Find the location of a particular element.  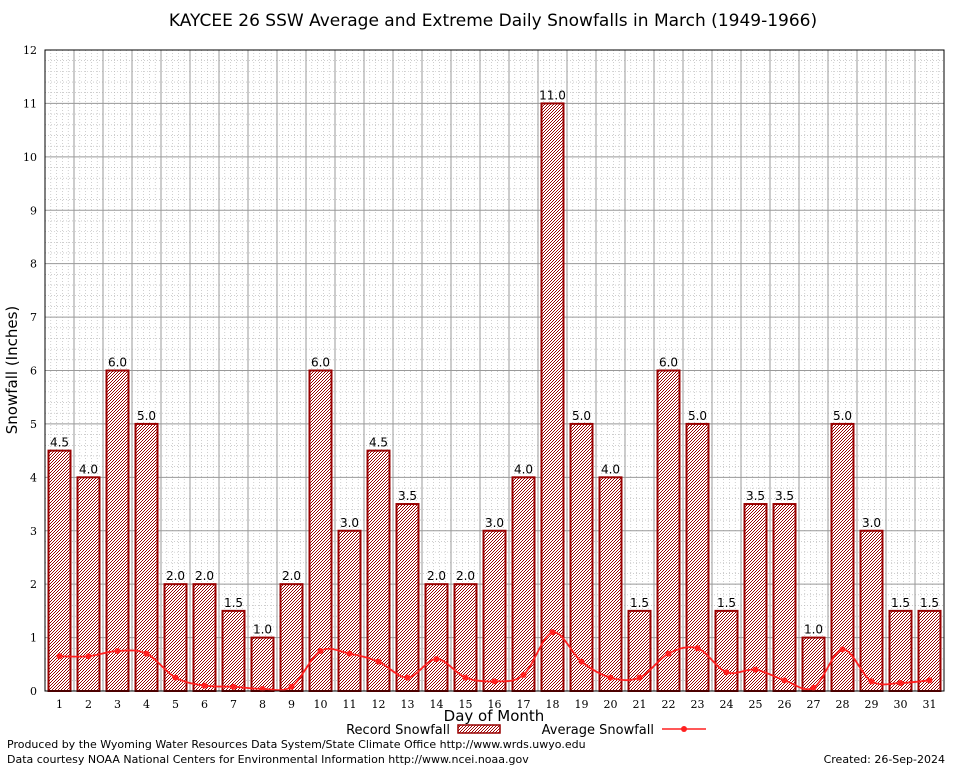

x-tick-label: 22 is located at coordinates (669, 704).